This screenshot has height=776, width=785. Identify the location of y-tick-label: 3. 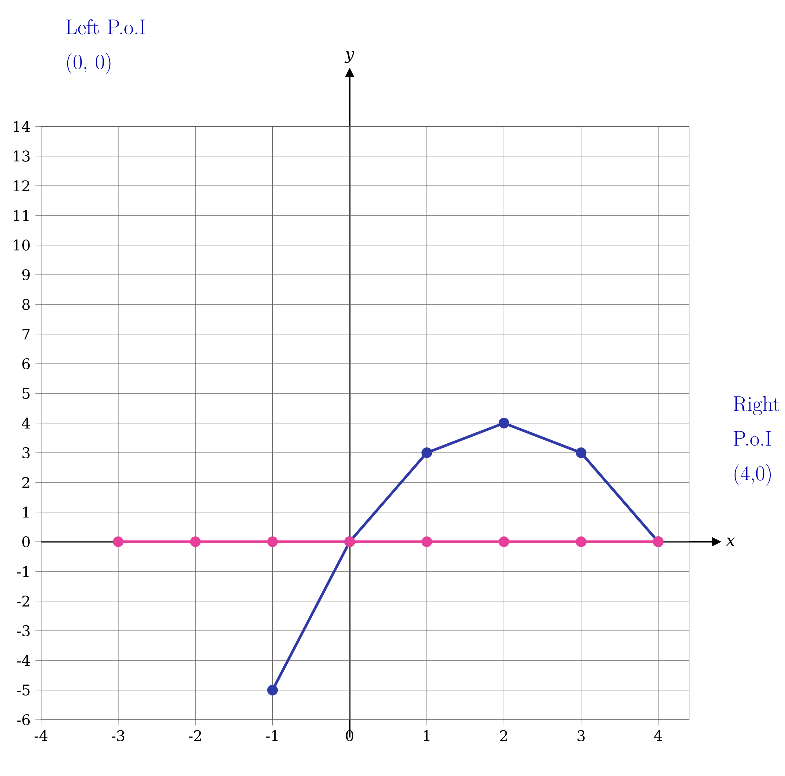
(26, 453).